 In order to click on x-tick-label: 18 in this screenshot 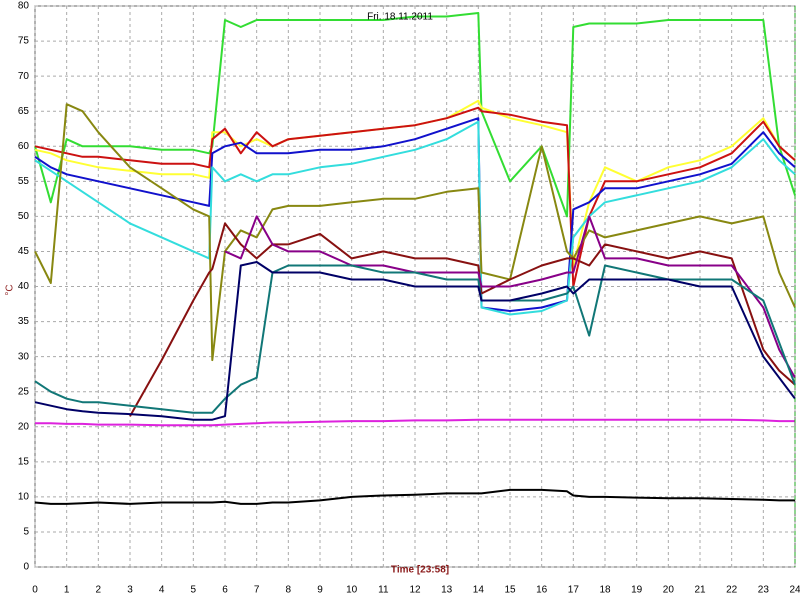, I will do `click(605, 590)`.